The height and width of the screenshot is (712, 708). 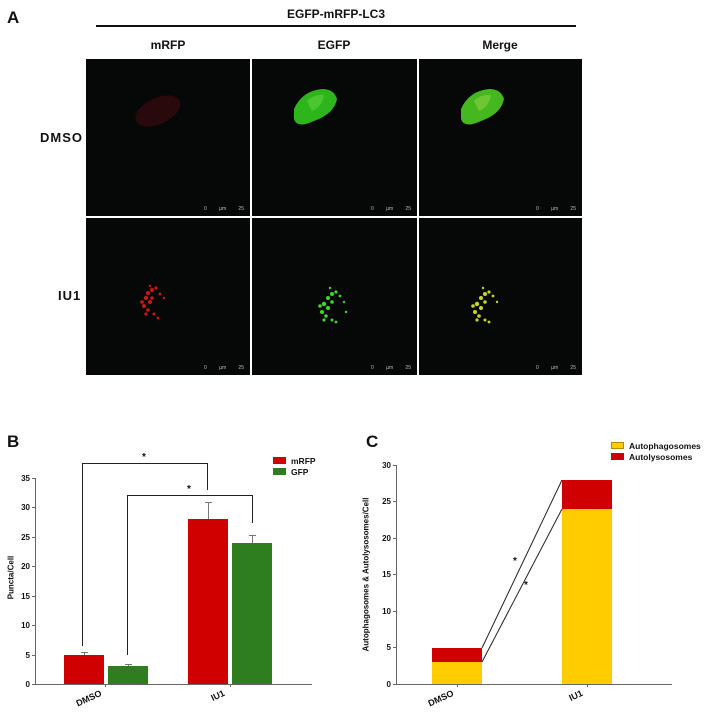 I want to click on cell-green-puncta, so click(x=333, y=305).